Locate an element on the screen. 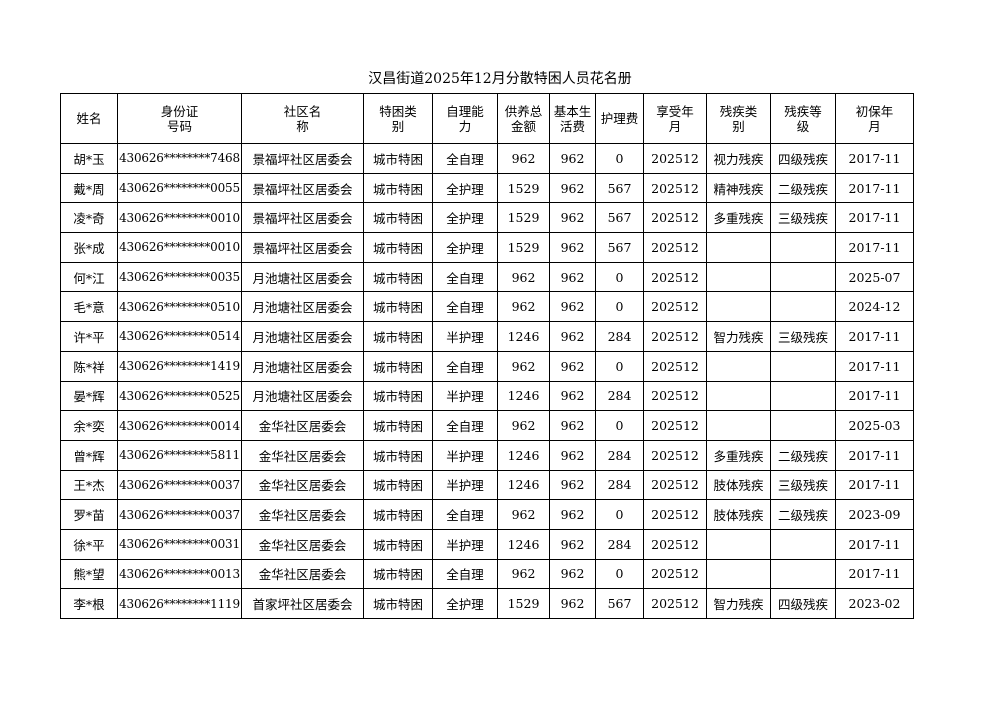 The height and width of the screenshot is (706, 1000). column-header-text: 初保年月 is located at coordinates (874, 118).